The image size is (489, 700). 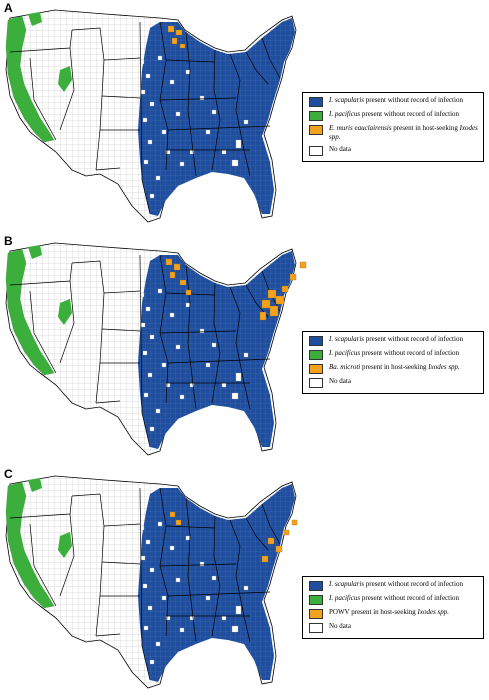 I want to click on legend-species: E. muris eauclairensis, so click(x=360, y=128).